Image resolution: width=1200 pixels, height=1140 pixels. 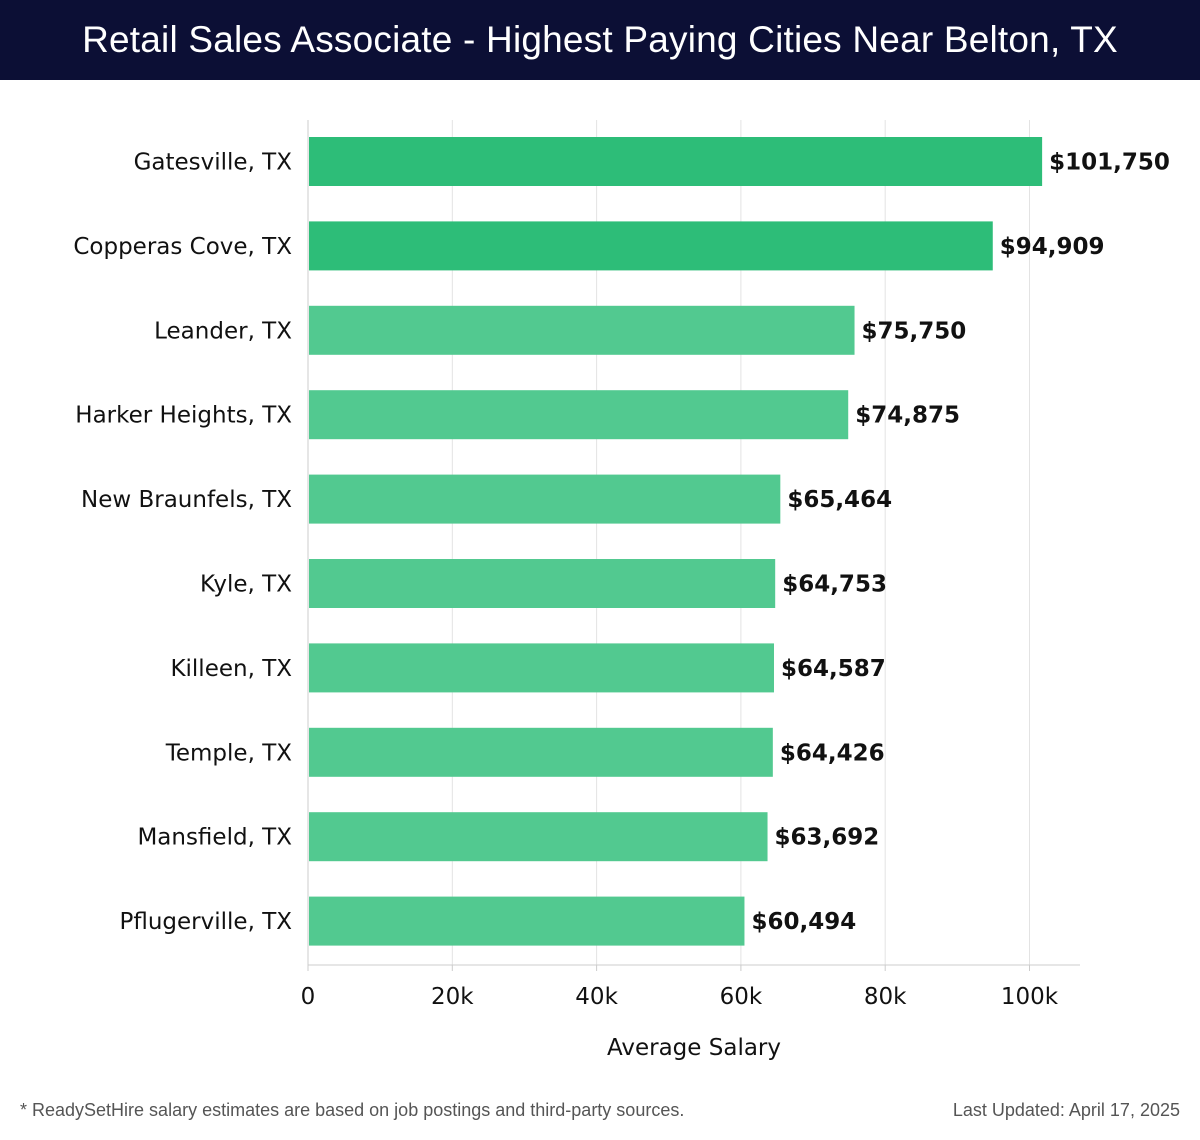 What do you see at coordinates (308, 997) in the screenshot?
I see `x-tick-label: 0` at bounding box center [308, 997].